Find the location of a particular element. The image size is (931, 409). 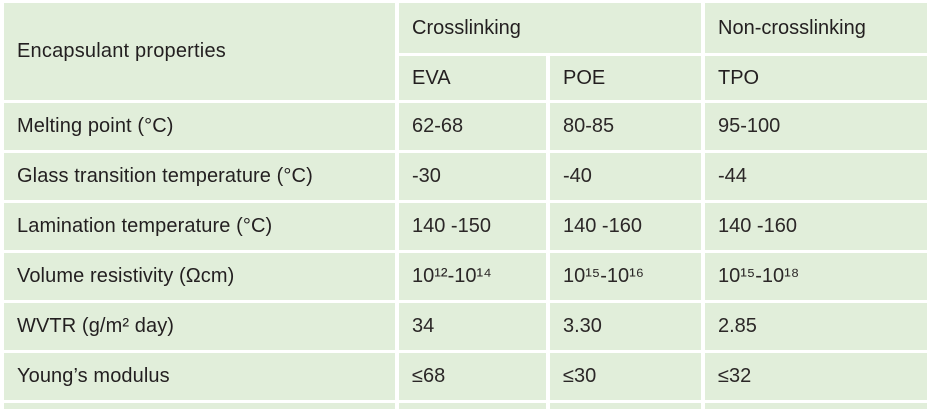

table-header-material-row: EVA POE TPO is located at coordinates (465, 78).